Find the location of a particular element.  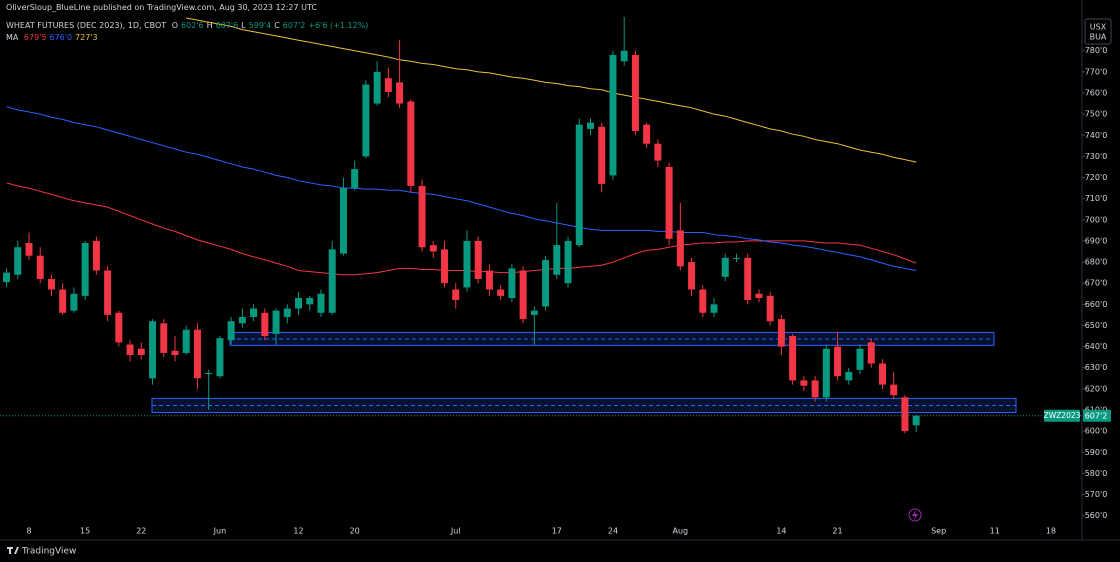

y-tick-label: 600'0 is located at coordinates (1096, 431).